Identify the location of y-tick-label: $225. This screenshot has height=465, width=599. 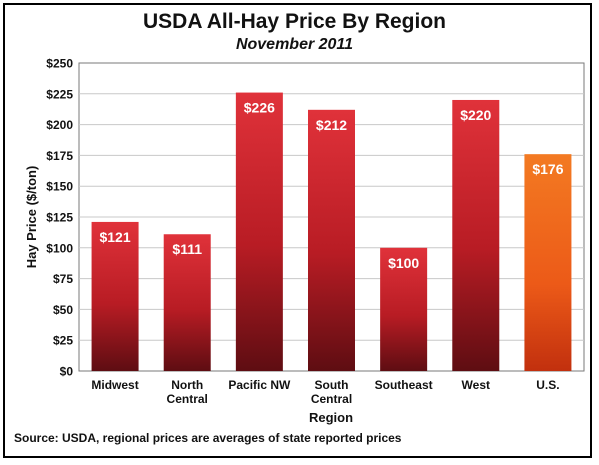
(59, 94).